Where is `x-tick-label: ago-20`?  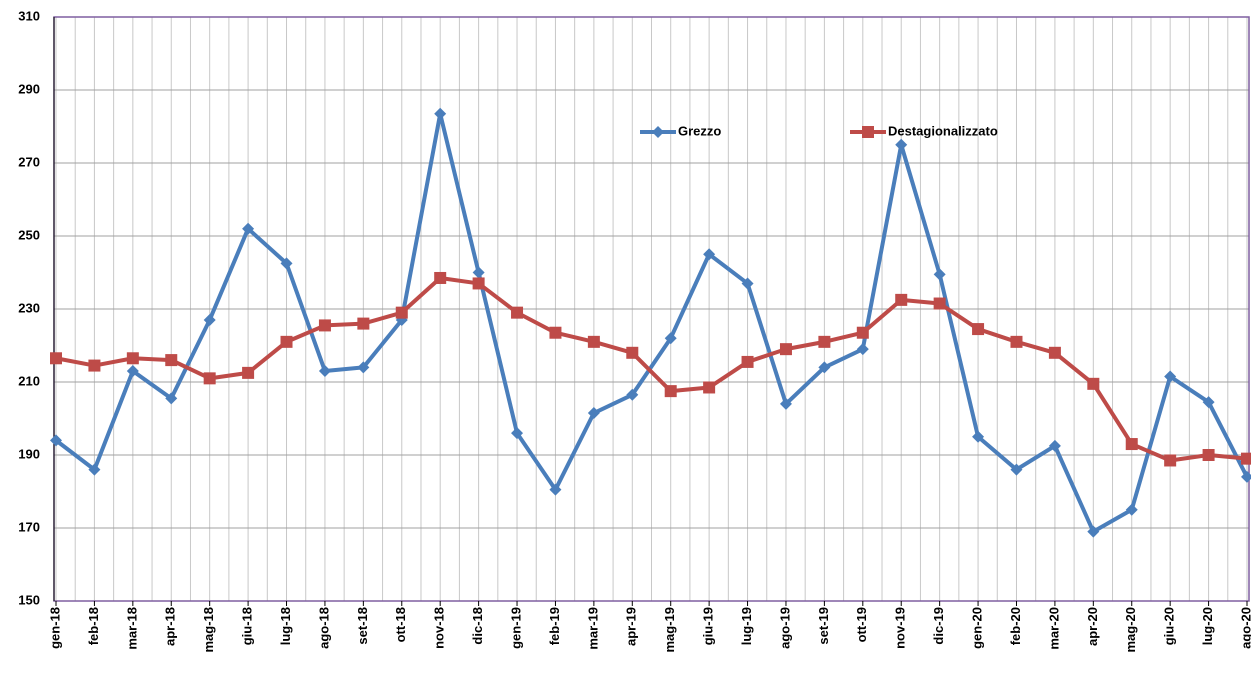
x-tick-label: ago-20 is located at coordinates (1244, 628).